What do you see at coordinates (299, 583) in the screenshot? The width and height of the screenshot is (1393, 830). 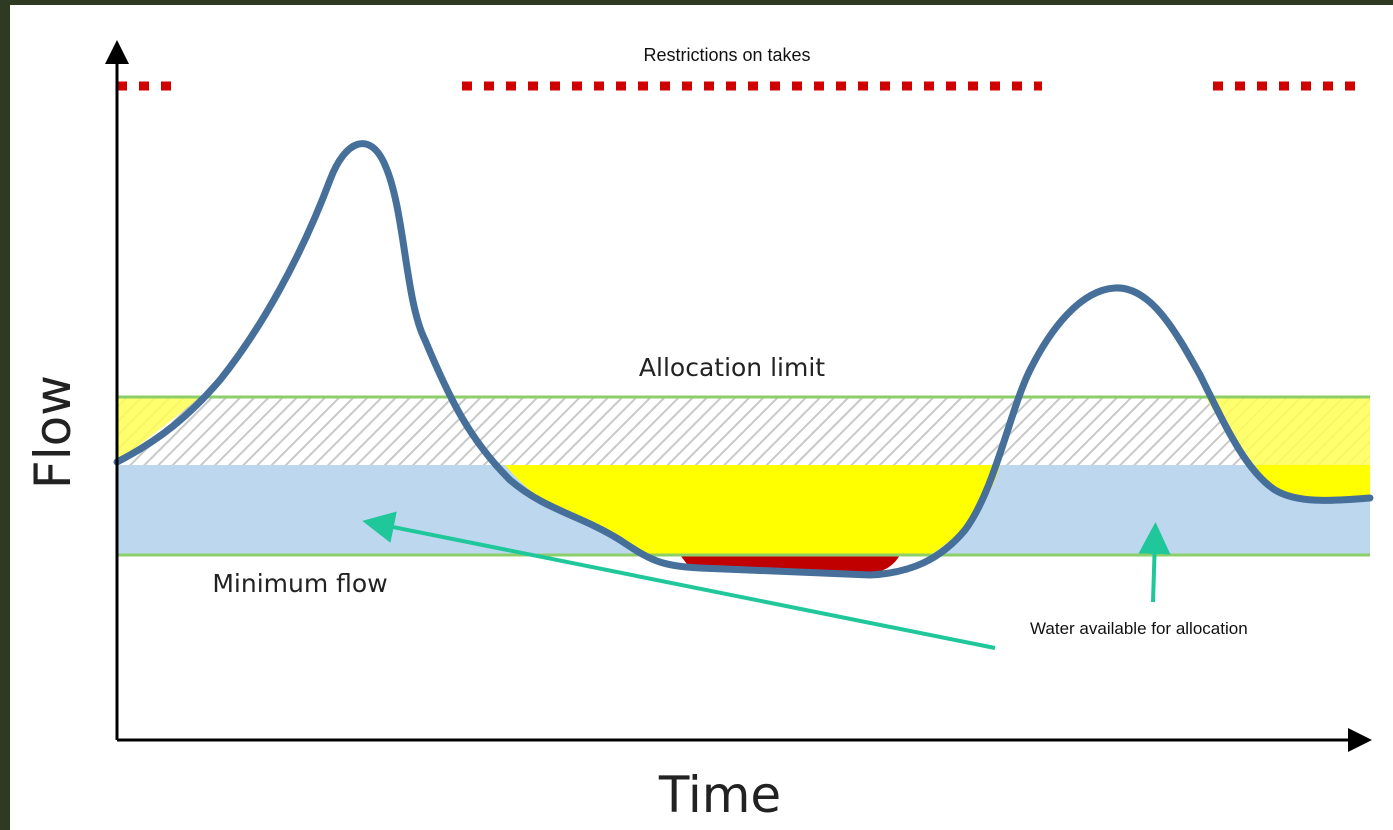 I see `minimum-flow-label: Minimum flow` at bounding box center [299, 583].